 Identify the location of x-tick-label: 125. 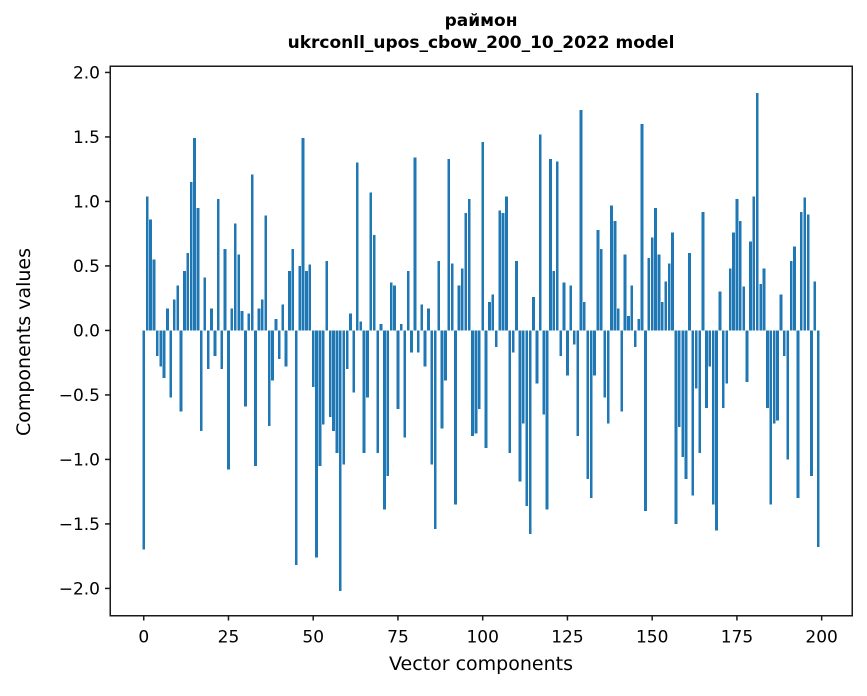
(567, 638).